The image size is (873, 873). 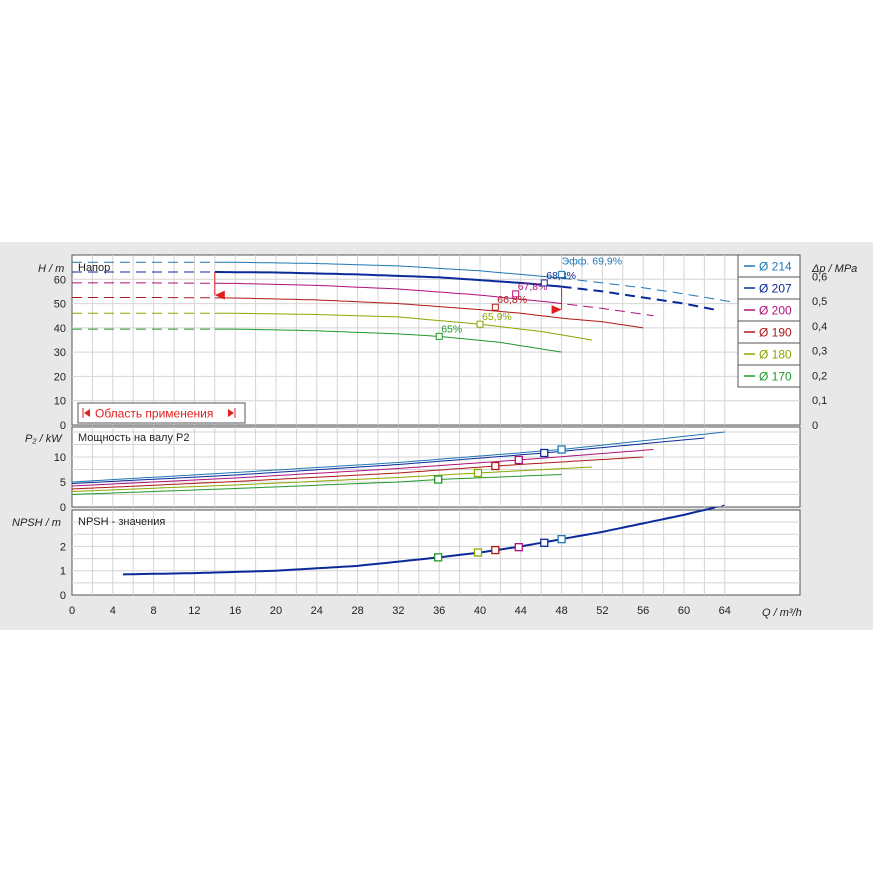 I want to click on x-tick-label: 44, so click(x=521, y=611).